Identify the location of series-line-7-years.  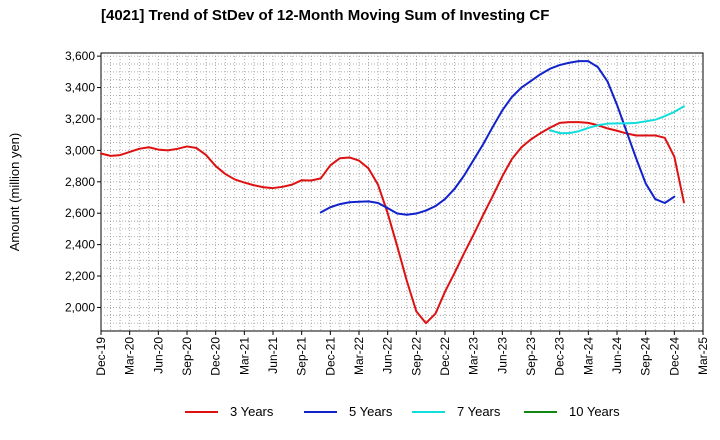
(617, 120).